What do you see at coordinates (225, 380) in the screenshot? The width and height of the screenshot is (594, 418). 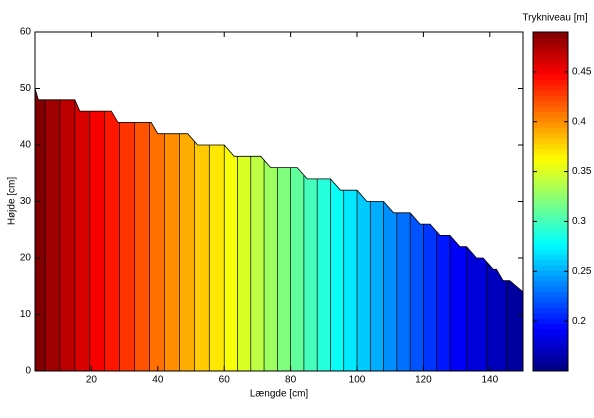 I see `x-tick-label: 60` at bounding box center [225, 380].